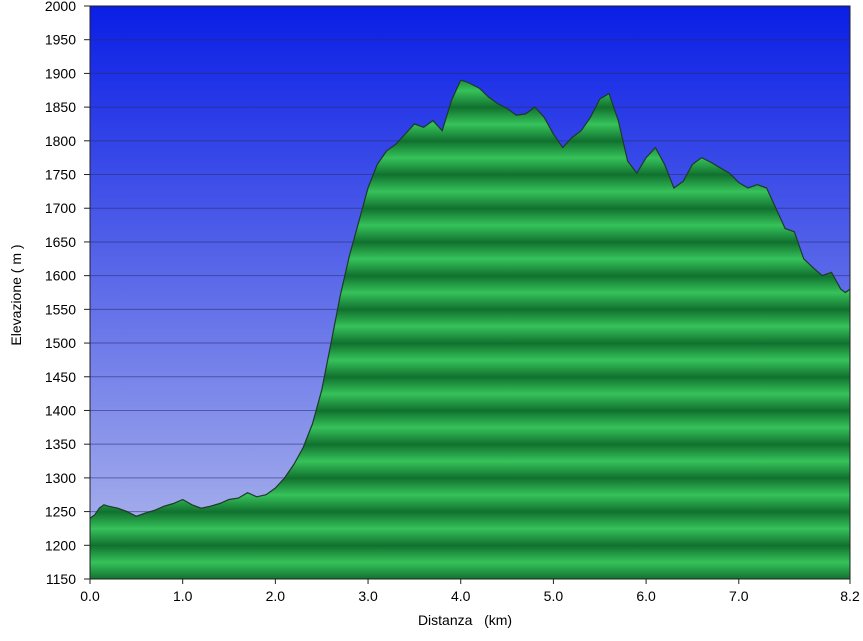 Image resolution: width=863 pixels, height=641 pixels. I want to click on x-tick-label: 0.0, so click(90, 596).